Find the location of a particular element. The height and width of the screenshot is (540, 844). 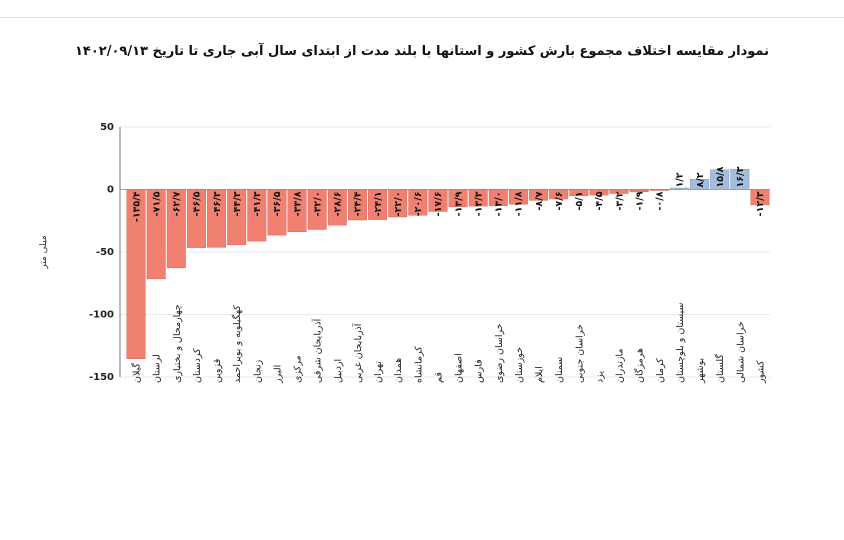

bar-value-label: -۲۸/۶ is located at coordinates (338, 204).